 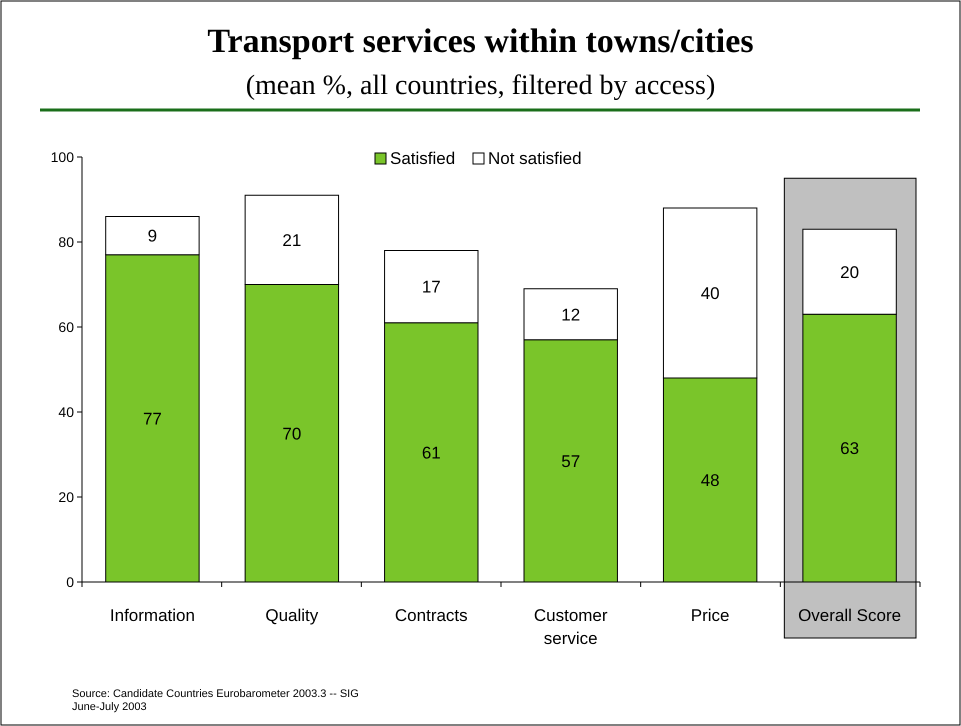 I want to click on y-tick-label: 80, so click(x=66, y=242).